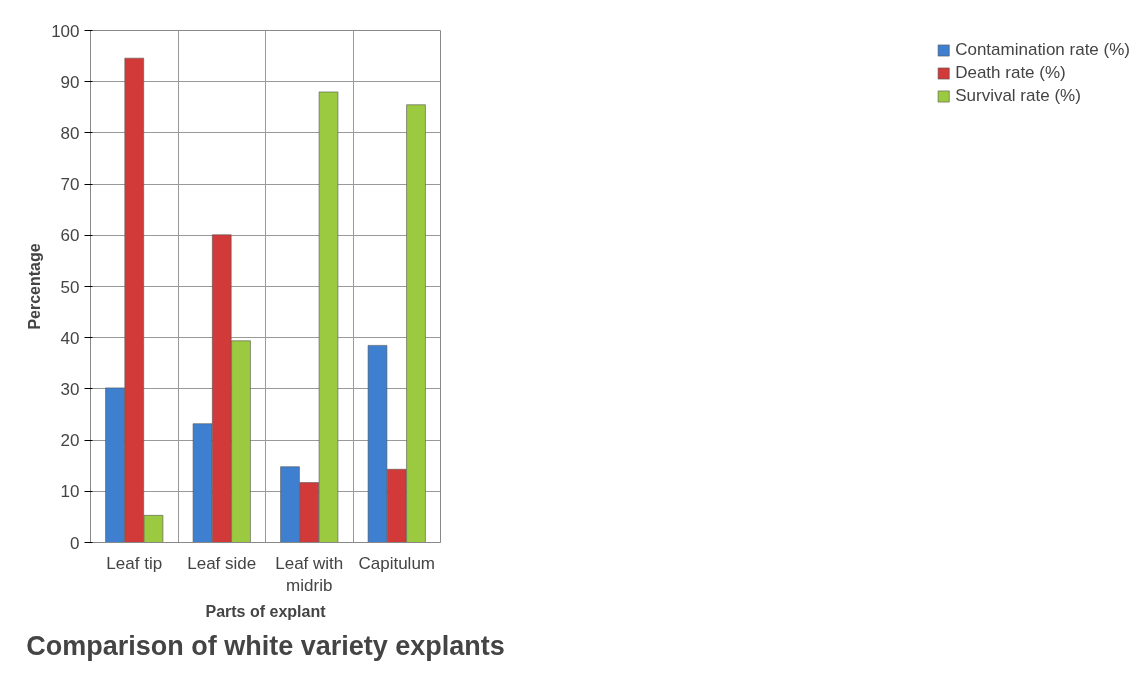  Describe the element at coordinates (70, 133) in the screenshot. I see `y-tick-label: 80` at that location.